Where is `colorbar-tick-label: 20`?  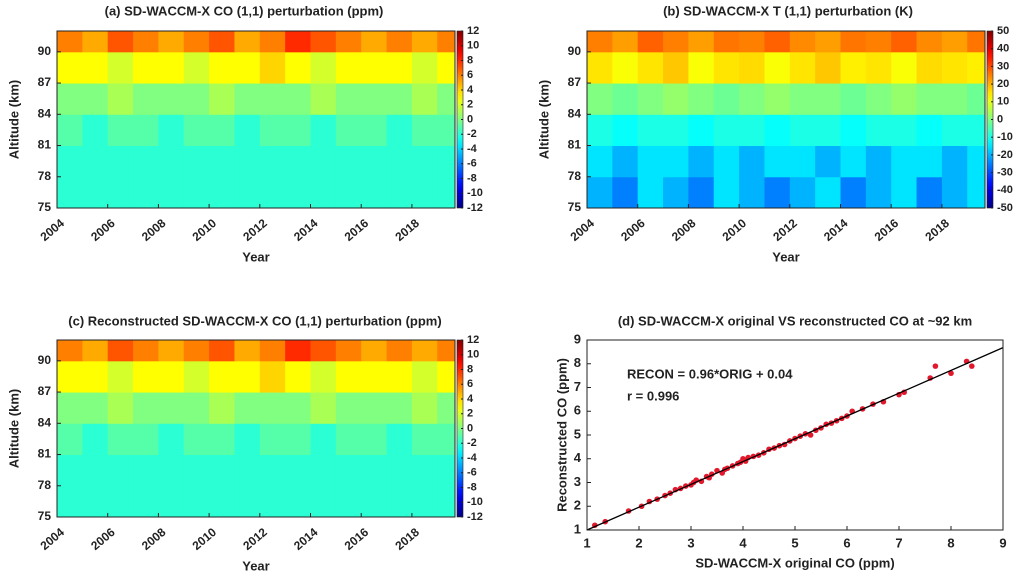 colorbar-tick-label: 20 is located at coordinates (1003, 84).